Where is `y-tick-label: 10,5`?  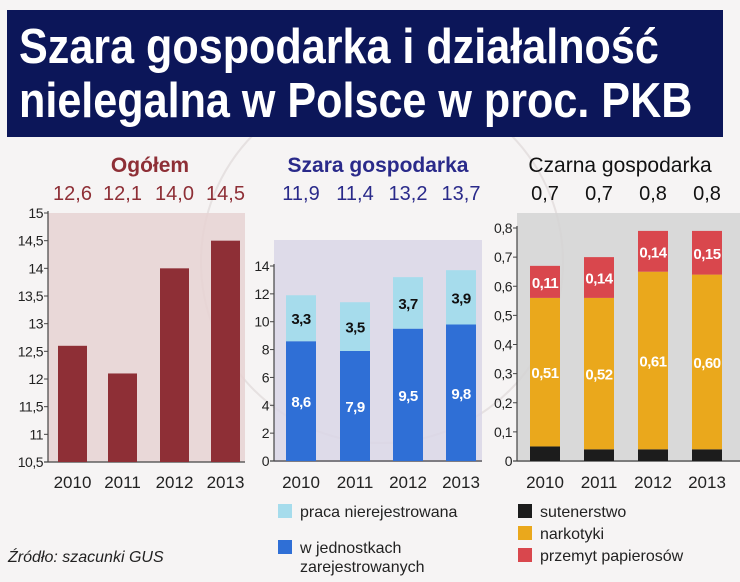 y-tick-label: 10,5 is located at coordinates (31, 462).